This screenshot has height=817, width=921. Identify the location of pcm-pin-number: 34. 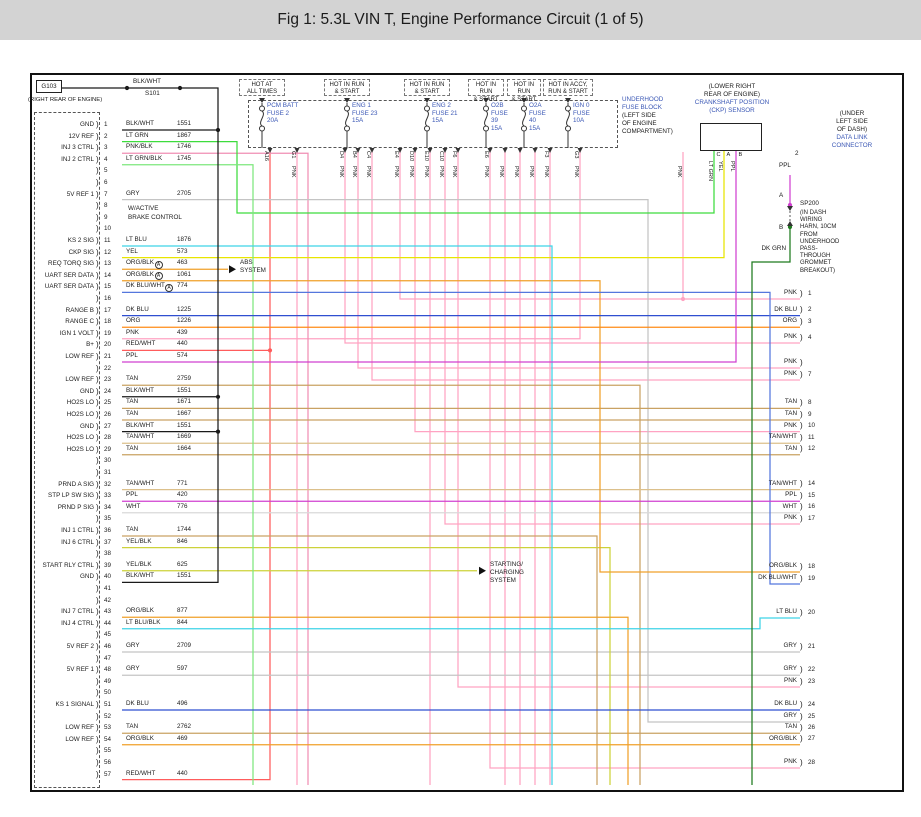
(108, 507).